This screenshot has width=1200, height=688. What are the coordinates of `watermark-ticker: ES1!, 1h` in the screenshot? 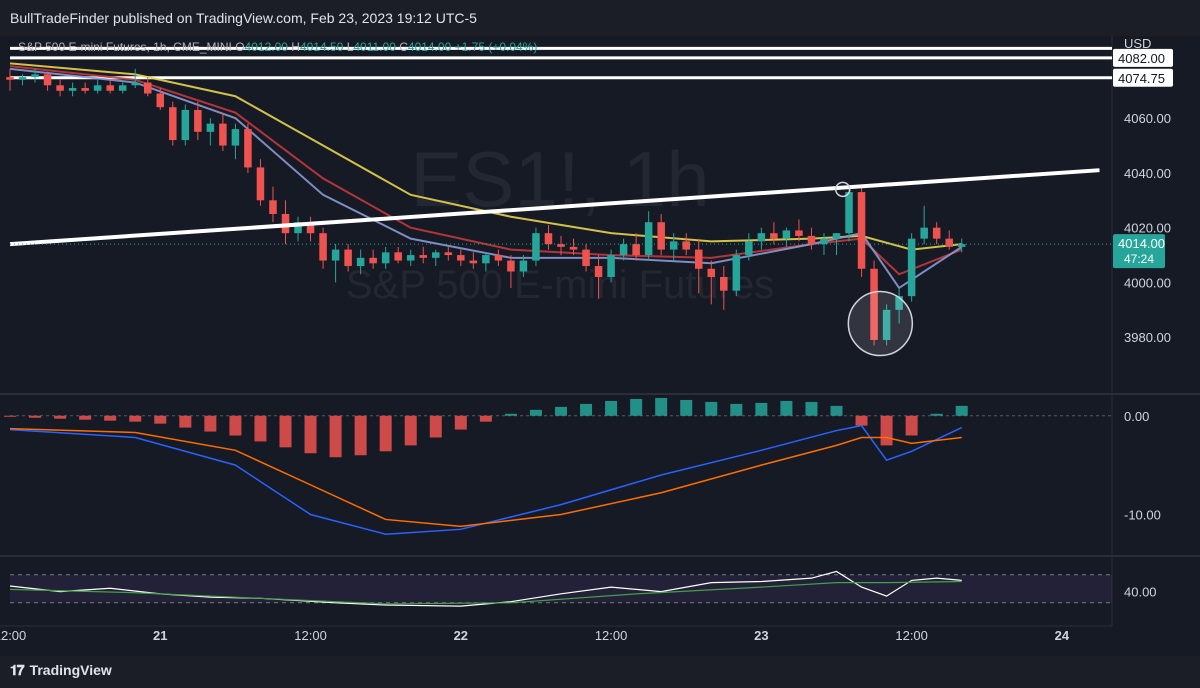 It's located at (559, 179).